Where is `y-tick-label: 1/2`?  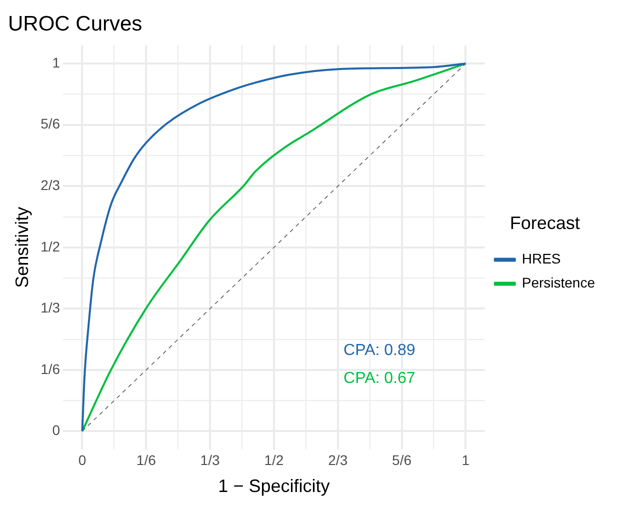
y-tick-label: 1/2 is located at coordinates (50, 246).